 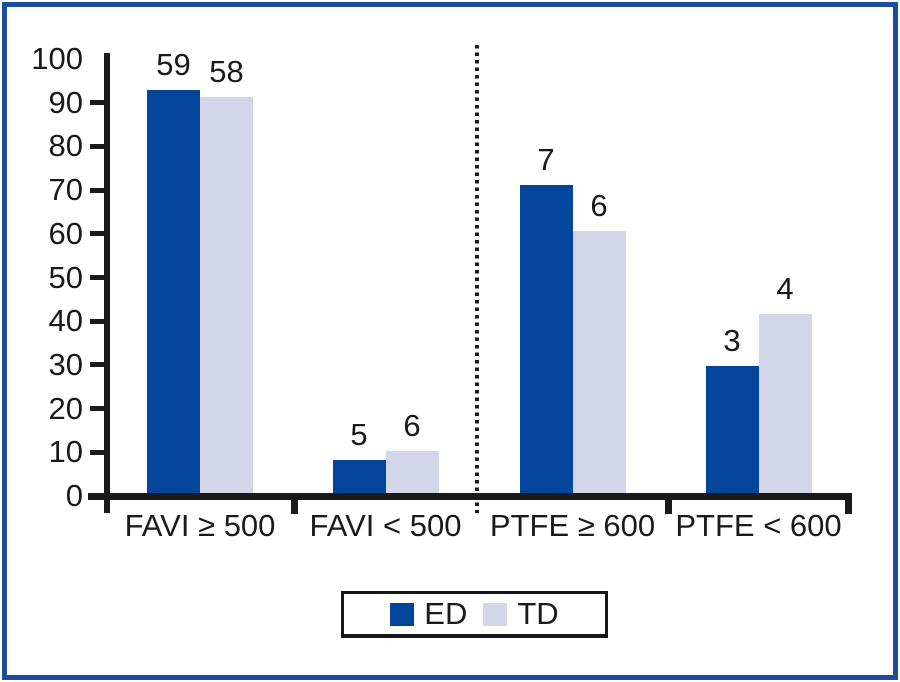 What do you see at coordinates (446, 613) in the screenshot?
I see `legend-label-ed: ED` at bounding box center [446, 613].